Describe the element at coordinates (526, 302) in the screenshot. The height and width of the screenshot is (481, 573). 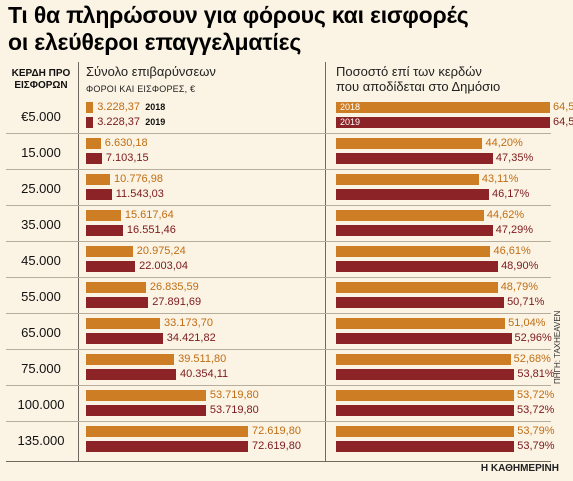
I see `percent-label: 50,71%` at that location.